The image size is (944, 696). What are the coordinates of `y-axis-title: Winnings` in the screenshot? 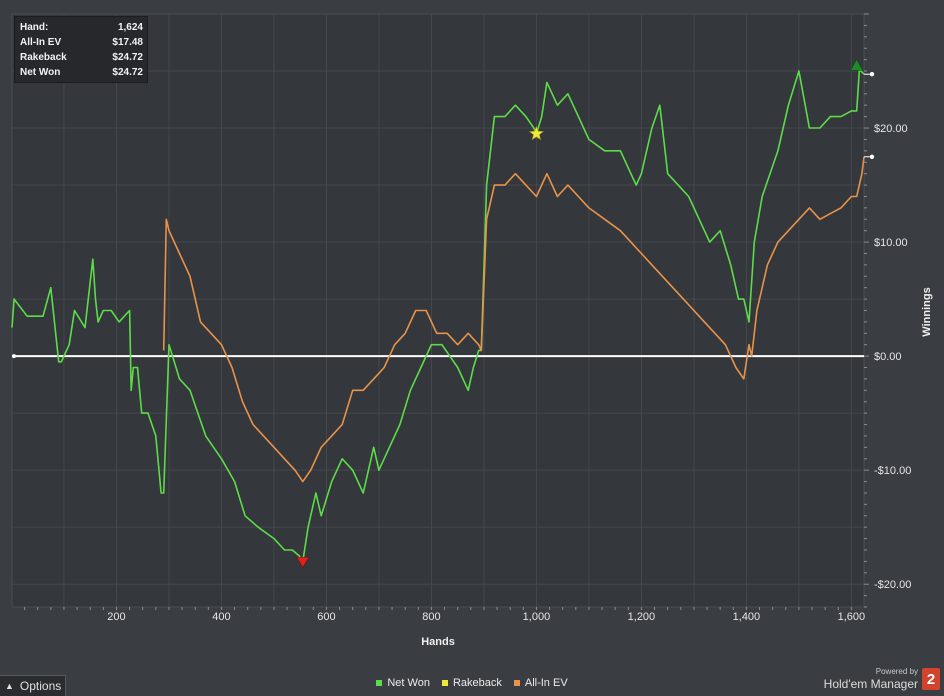 It's located at (927, 311).